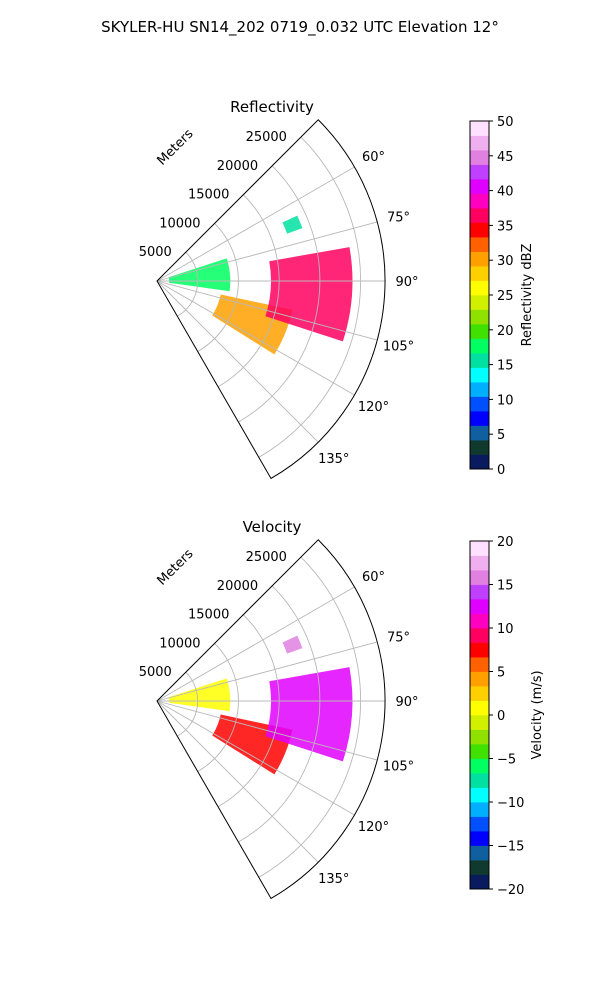  Describe the element at coordinates (398, 767) in the screenshot. I see `velocity-azimuth-tick-label: 105°` at that location.